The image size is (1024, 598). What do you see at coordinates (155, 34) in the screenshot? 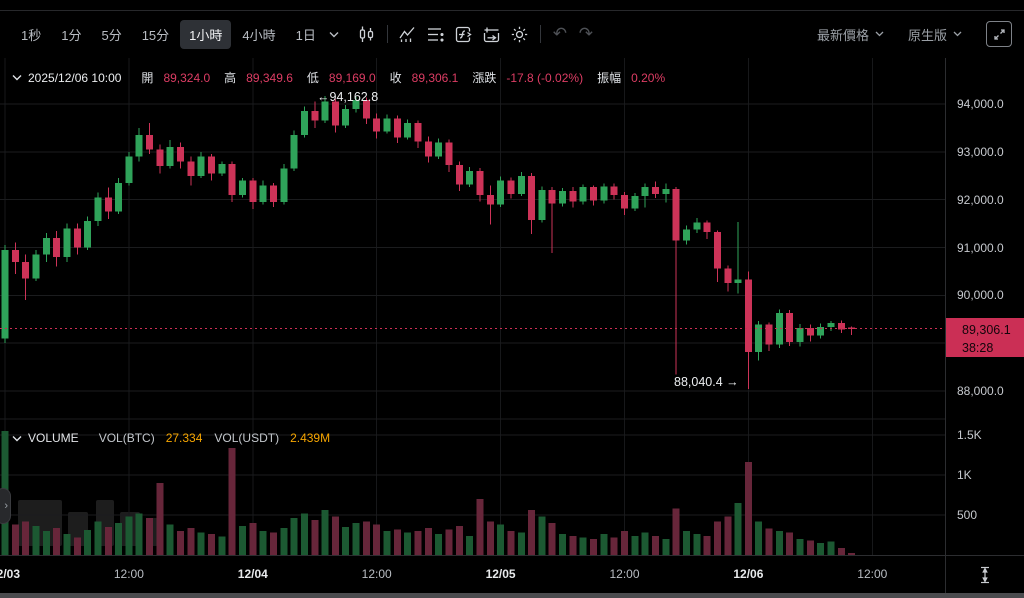
I see `timeframe-button-15m: 15分` at bounding box center [155, 34].